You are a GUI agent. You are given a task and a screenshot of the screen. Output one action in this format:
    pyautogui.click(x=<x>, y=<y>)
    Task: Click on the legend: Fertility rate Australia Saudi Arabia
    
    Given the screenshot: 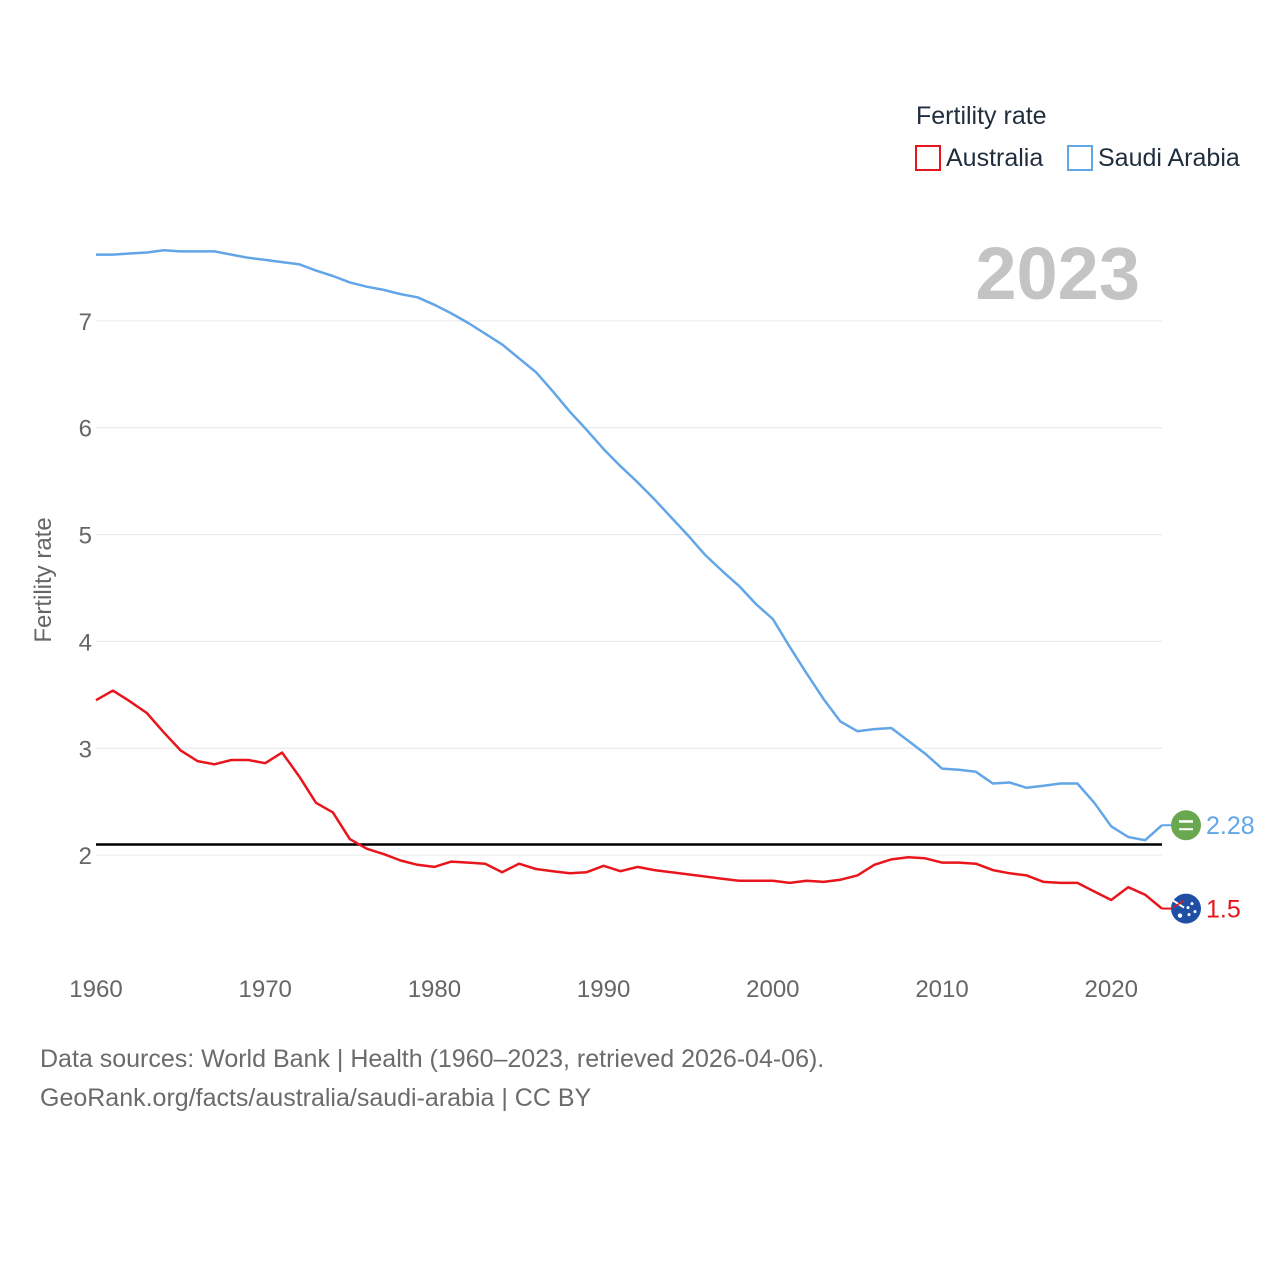 What is the action you would take?
    pyautogui.click(x=1077, y=137)
    